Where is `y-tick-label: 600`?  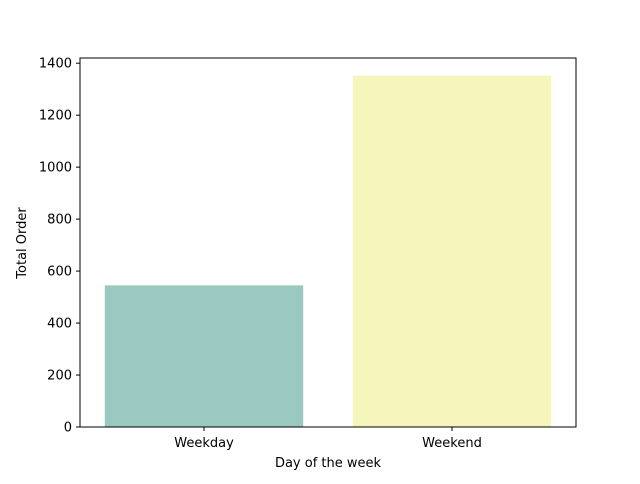
y-tick-label: 600 is located at coordinates (59, 272).